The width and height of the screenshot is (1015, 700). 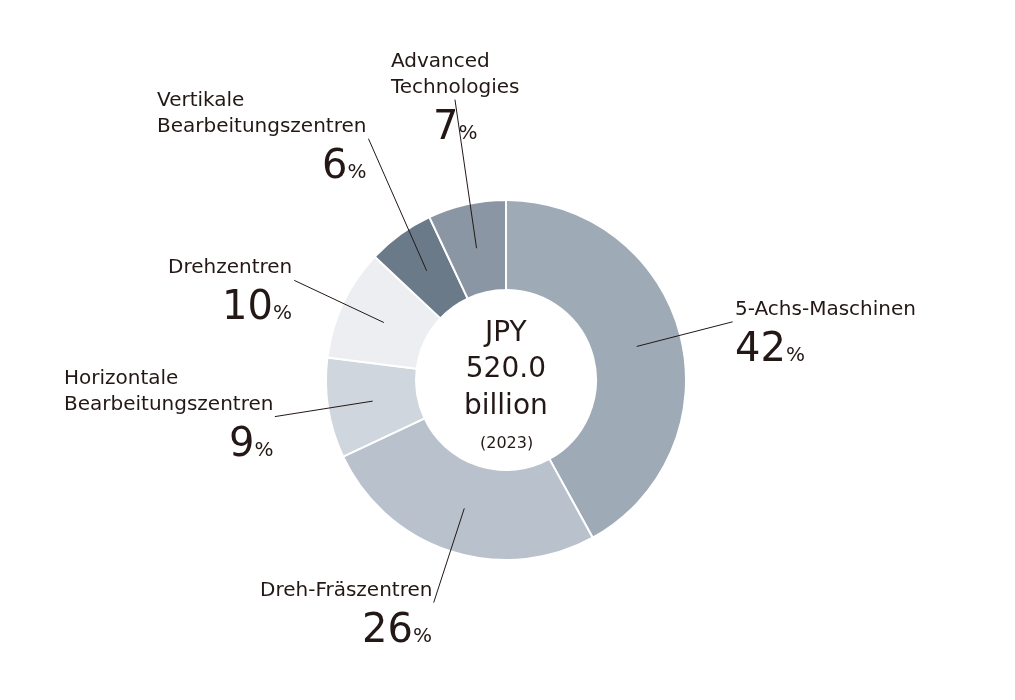 What do you see at coordinates (230, 266) in the screenshot?
I see `slice-label: Drehzentren` at bounding box center [230, 266].